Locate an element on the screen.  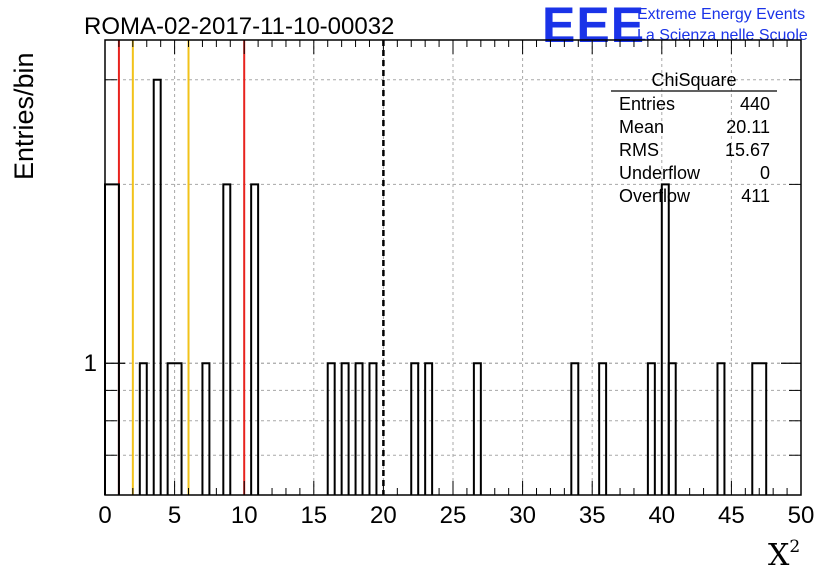
logo-letters: EEE is located at coordinates (593, 26).